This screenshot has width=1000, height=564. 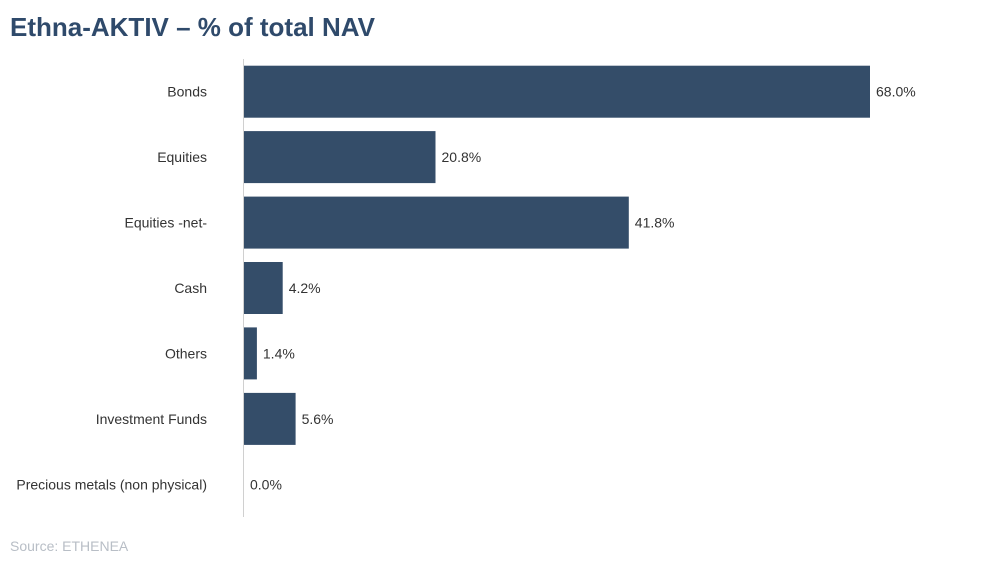 I want to click on category-label-3: Cash, so click(x=190, y=288).